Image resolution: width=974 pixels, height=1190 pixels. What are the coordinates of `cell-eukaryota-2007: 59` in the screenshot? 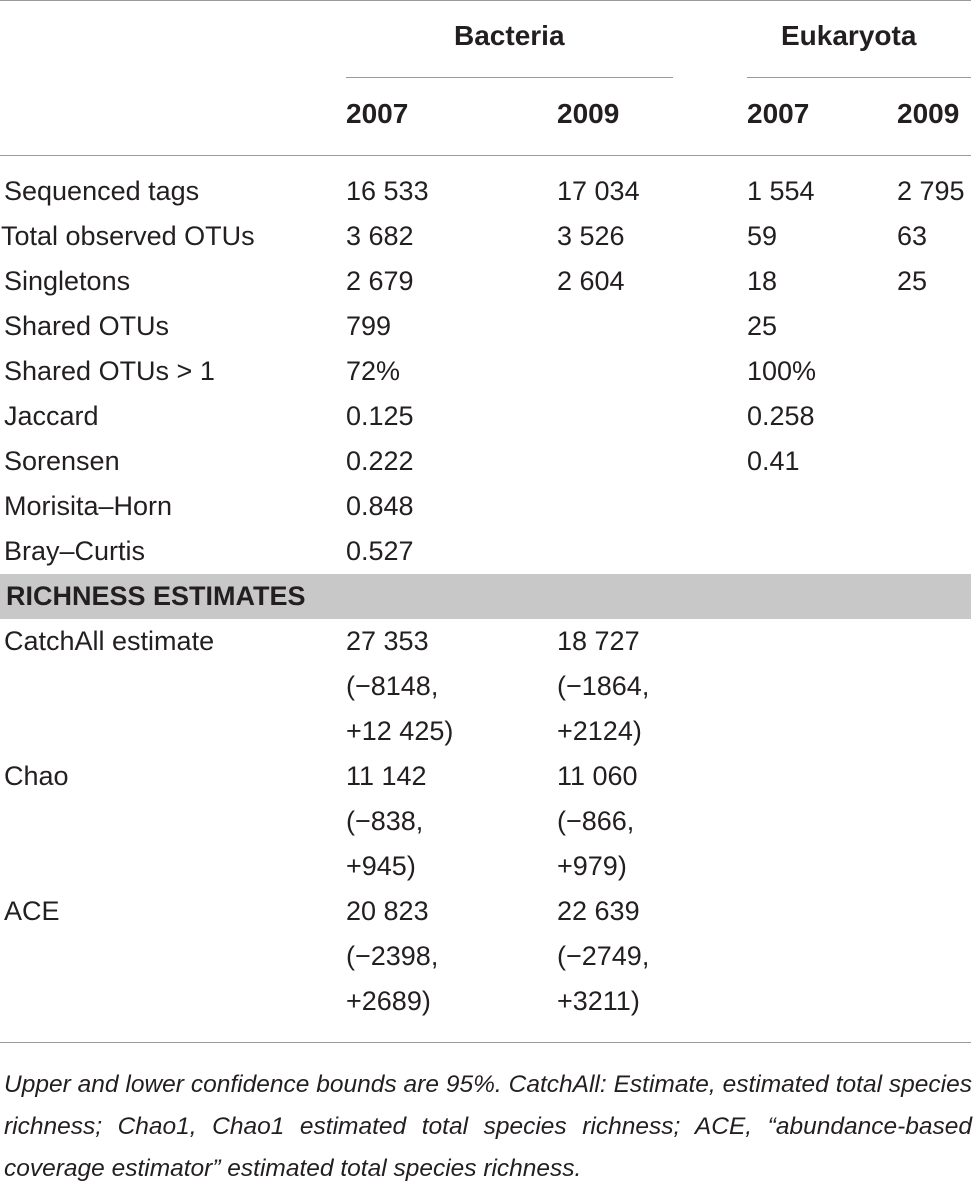 It's located at (762, 236).